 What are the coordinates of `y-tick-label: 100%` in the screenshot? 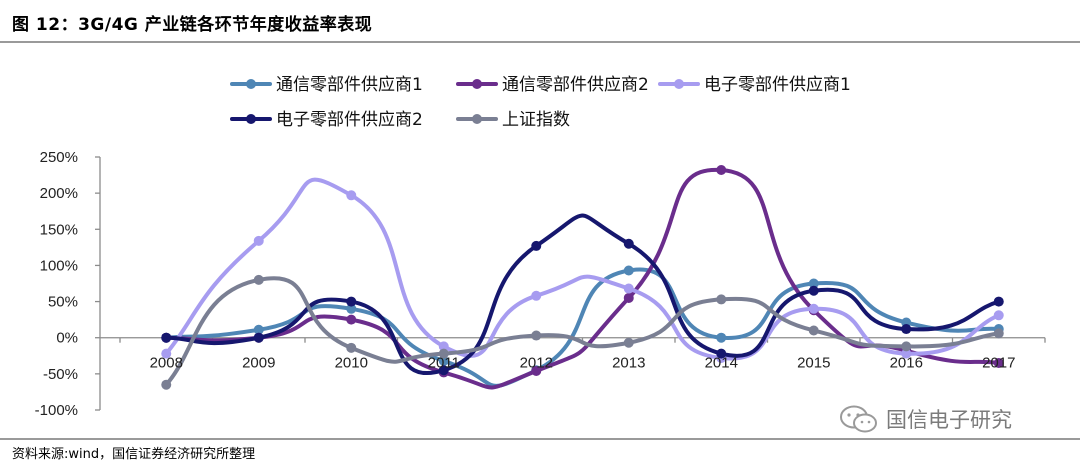 It's located at (59, 265).